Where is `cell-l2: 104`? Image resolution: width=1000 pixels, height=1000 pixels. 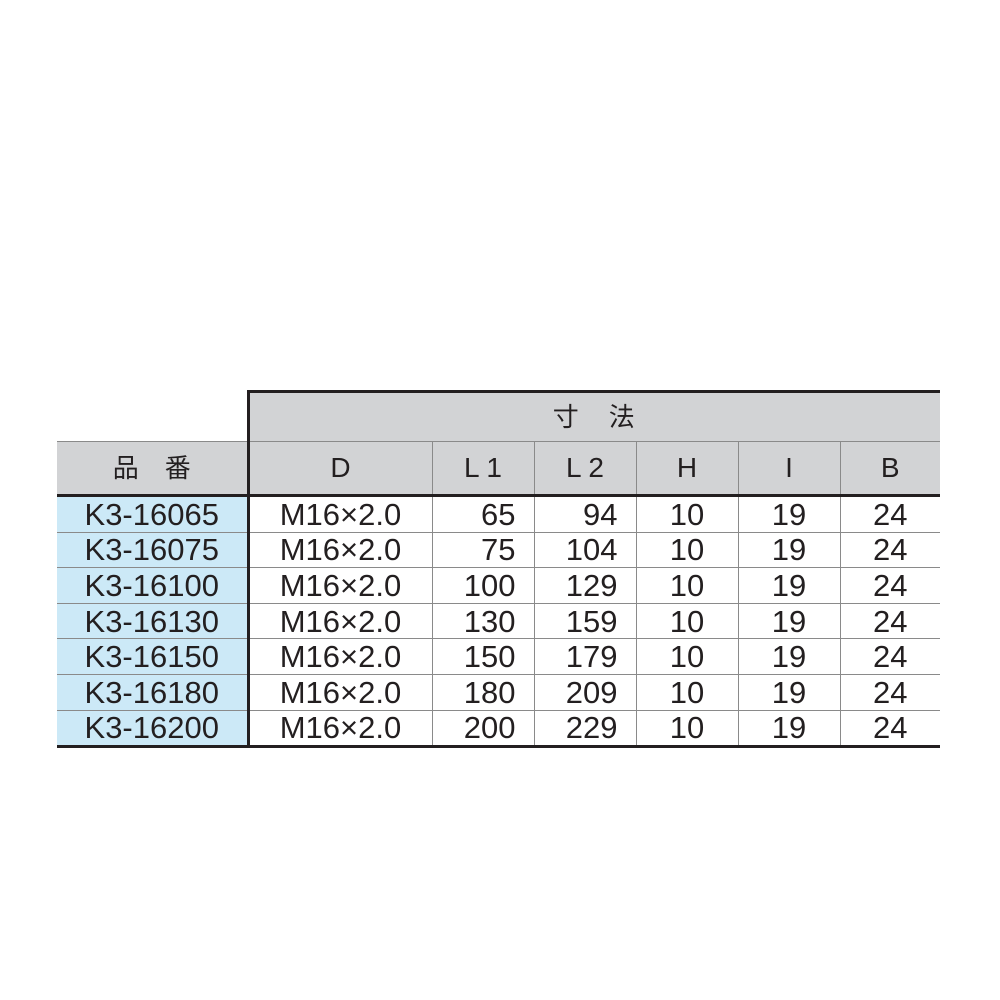 cell-l2: 104 is located at coordinates (585, 550).